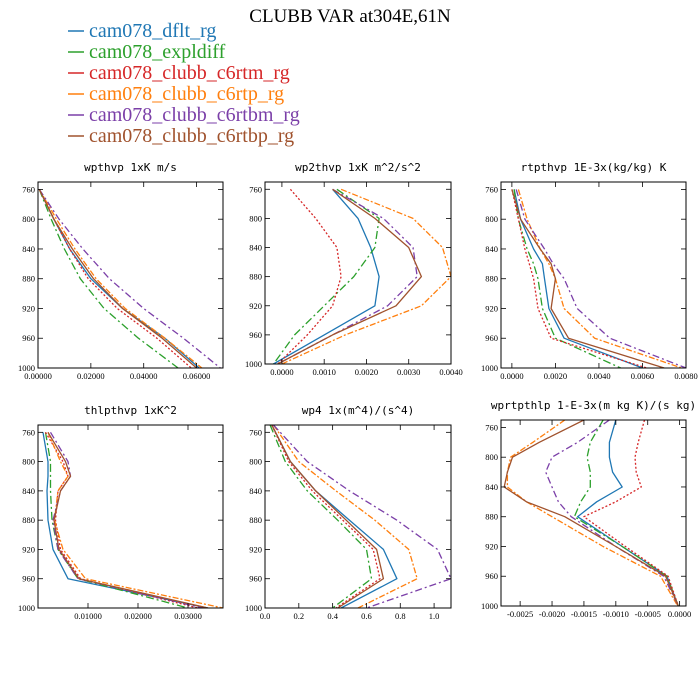 Image resolution: width=700 pixels, height=700 pixels. I want to click on x-tick-label: 0.0010, so click(323, 372).